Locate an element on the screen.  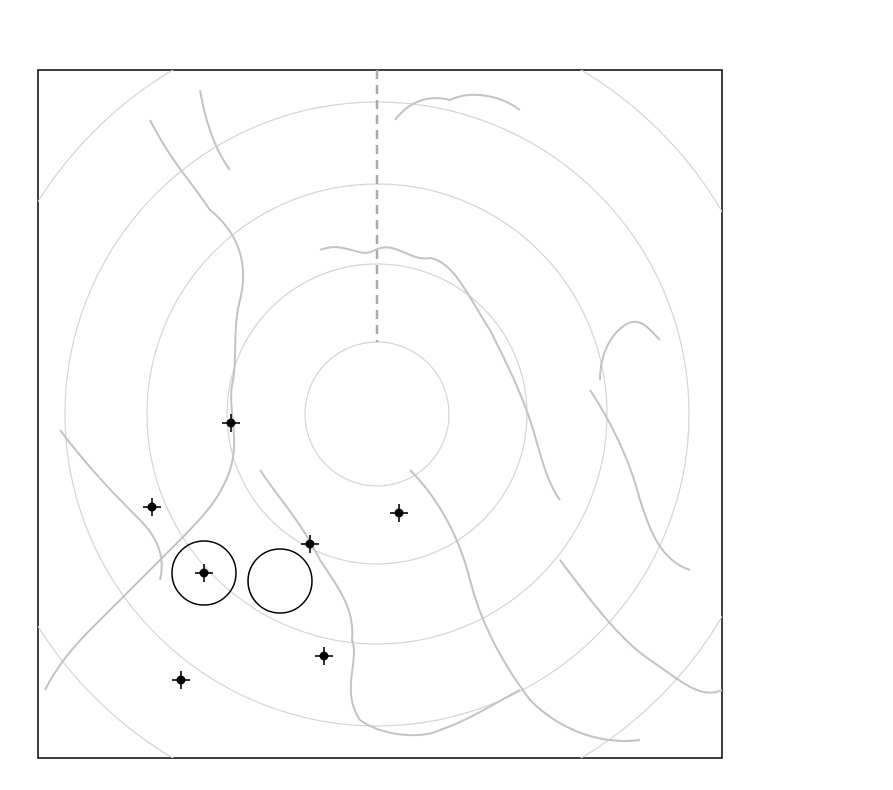
coast-island is located at coordinates (630, 350).